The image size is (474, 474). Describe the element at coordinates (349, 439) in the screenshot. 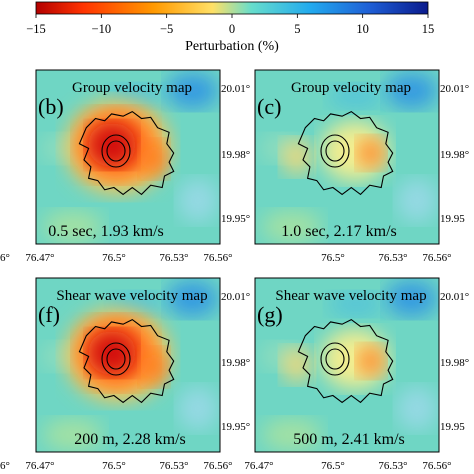

I see `panel-caption: 500 m, 2.41 km/s` at that location.